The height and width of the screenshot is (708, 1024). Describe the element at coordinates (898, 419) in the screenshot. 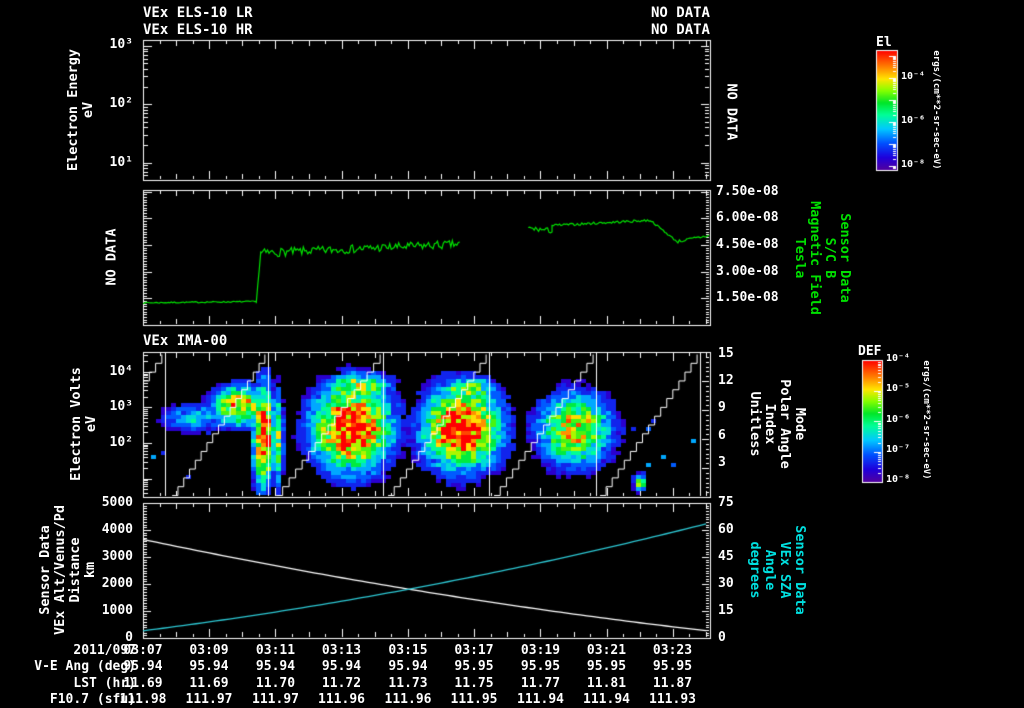

I see `tick-label: 10⁻⁶` at that location.